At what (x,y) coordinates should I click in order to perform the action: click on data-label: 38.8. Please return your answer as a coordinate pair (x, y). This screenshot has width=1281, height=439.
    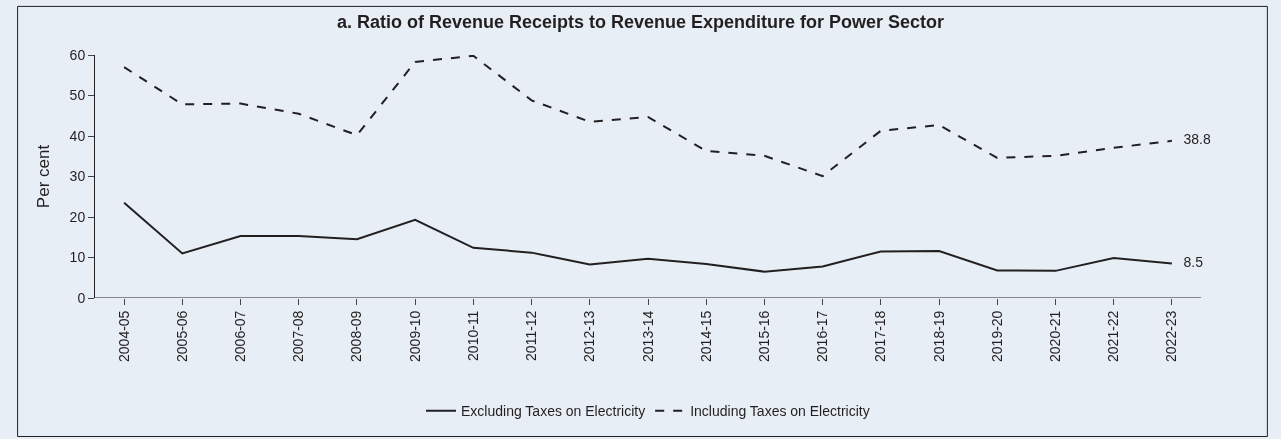
    Looking at the image, I should click on (1191, 139).